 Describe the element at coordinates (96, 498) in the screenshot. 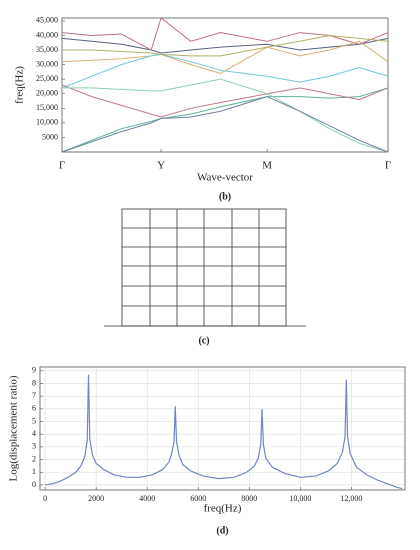

I see `x-tick-label: 2000` at that location.